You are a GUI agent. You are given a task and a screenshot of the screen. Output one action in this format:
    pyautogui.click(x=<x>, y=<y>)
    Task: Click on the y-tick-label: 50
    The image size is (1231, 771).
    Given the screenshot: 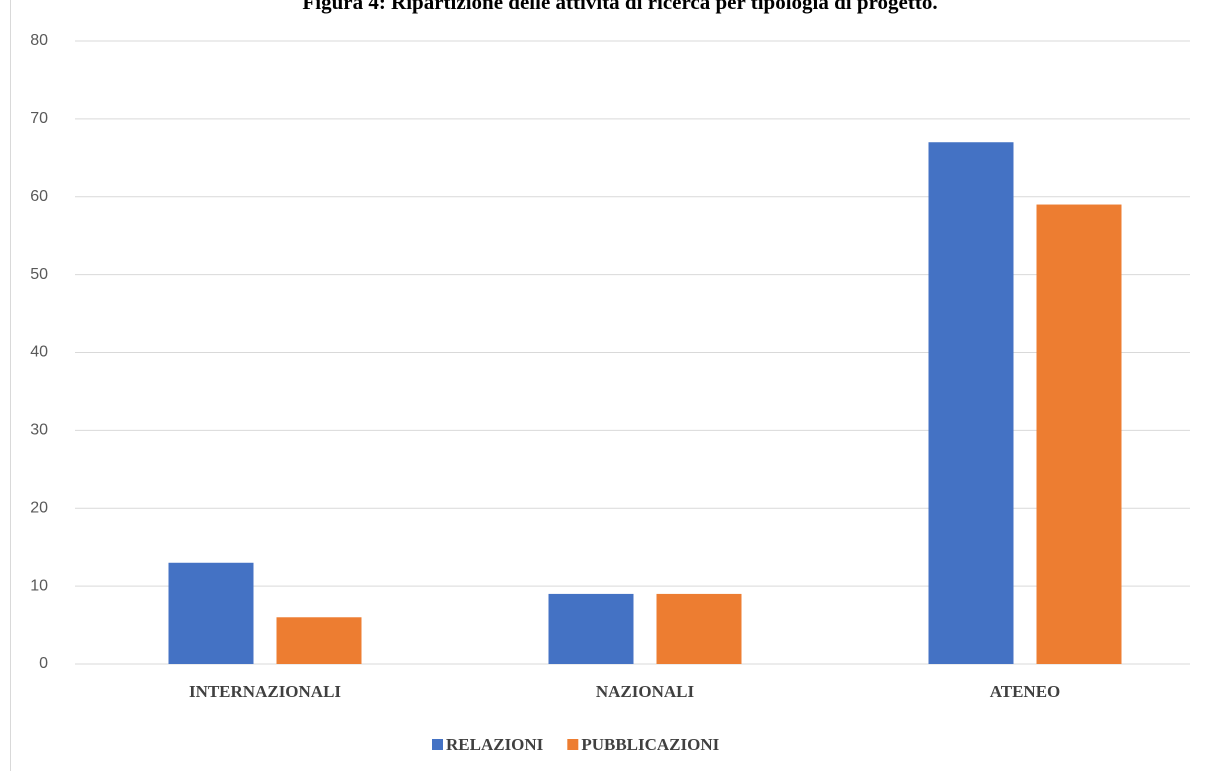 What is the action you would take?
    pyautogui.click(x=39, y=274)
    